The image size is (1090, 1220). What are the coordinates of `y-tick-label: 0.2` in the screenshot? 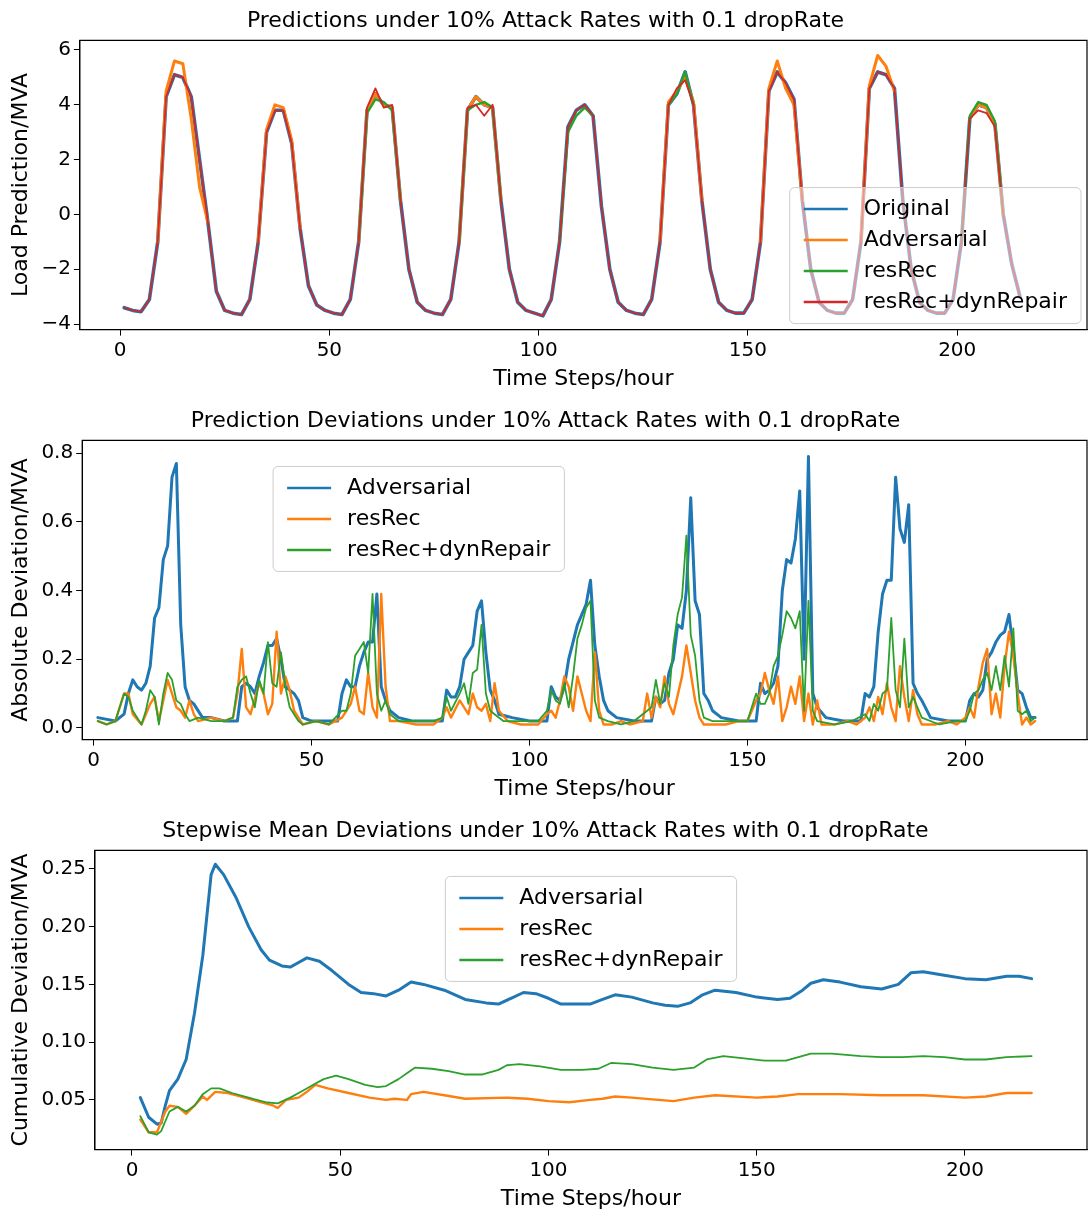 It's located at (57, 657).